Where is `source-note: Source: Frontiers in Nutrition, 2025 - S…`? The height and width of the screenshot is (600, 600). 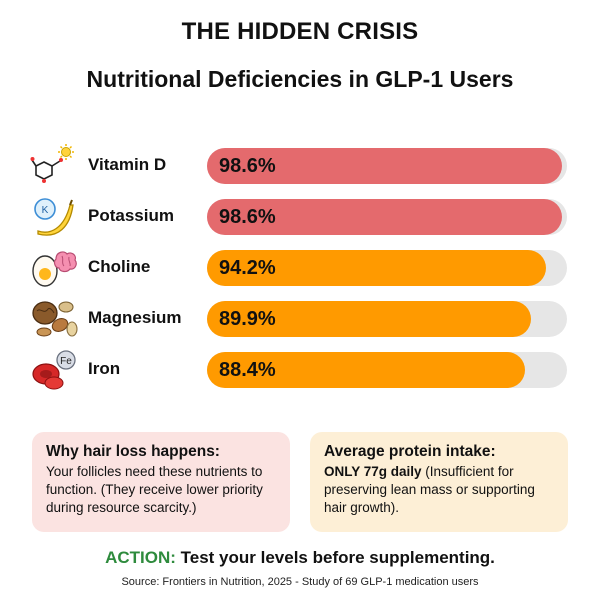 source-note: Source: Frontiers in Nutrition, 2025 - S… is located at coordinates (300, 582).